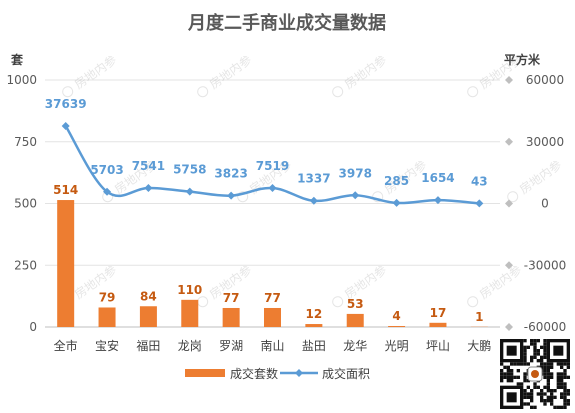 This screenshot has width=575, height=413. I want to click on legend-line-label: 成交面积, so click(346, 373).